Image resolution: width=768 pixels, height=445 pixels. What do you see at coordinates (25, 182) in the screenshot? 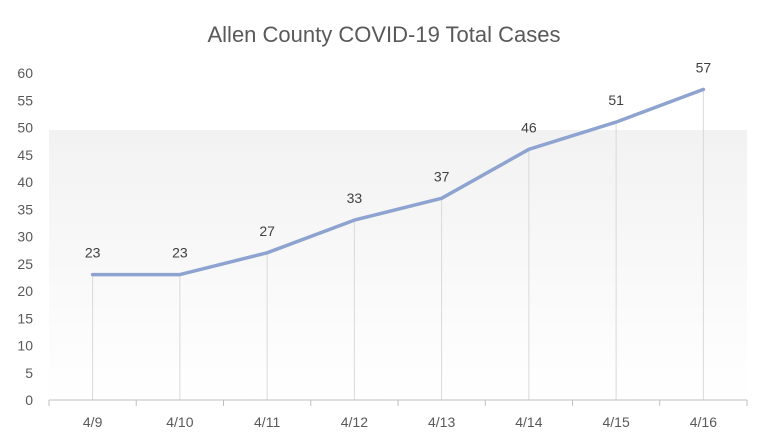
I see `y-tick-label: 40` at bounding box center [25, 182].